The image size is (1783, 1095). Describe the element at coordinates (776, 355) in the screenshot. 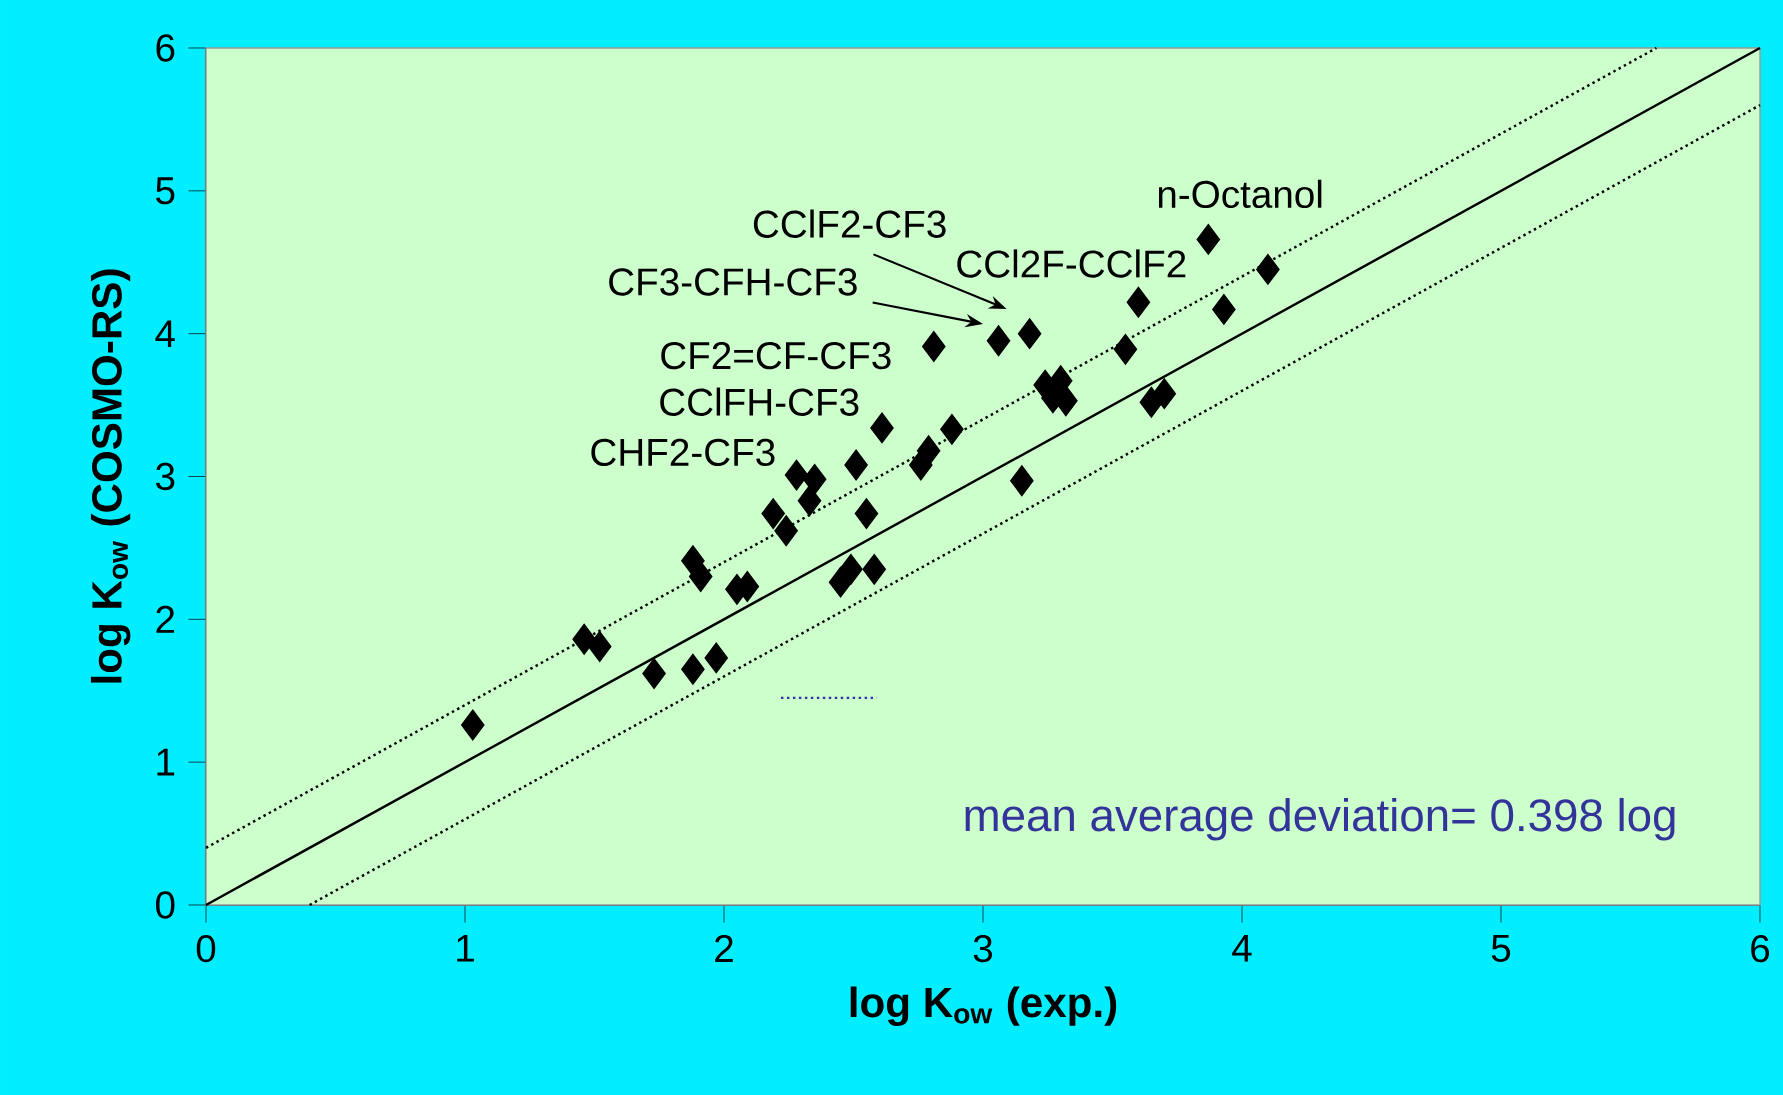

I see `annotation: CF2=CF-CF3` at that location.